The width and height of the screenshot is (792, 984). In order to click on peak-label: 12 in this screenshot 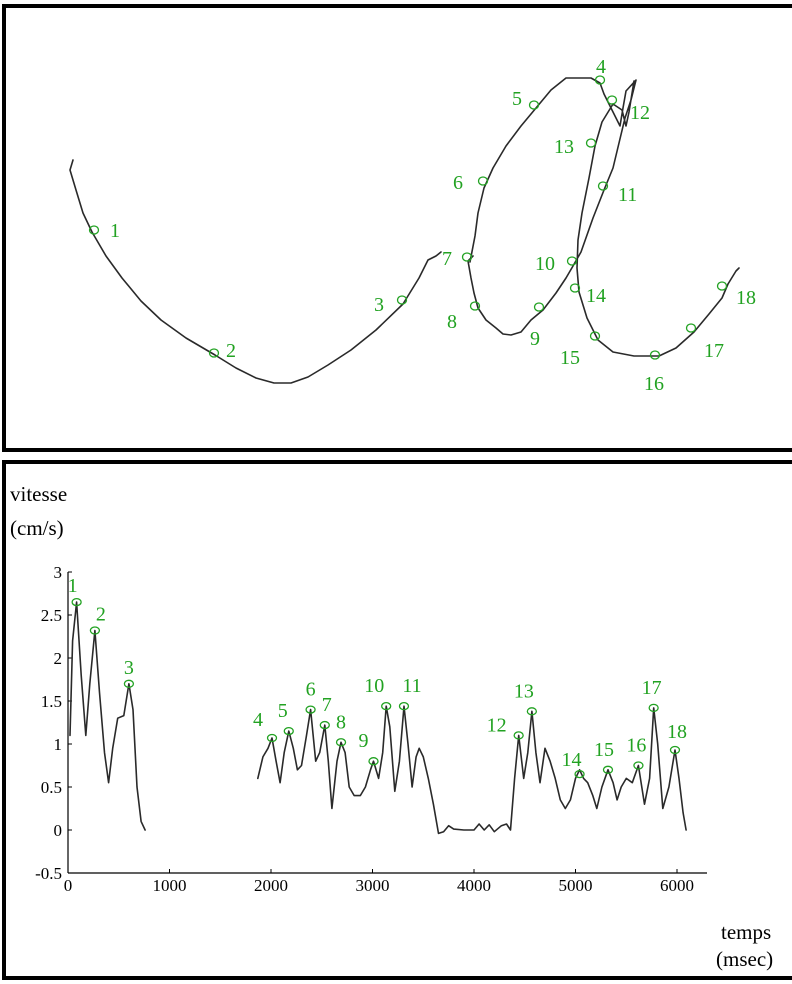, I will do `click(497, 725)`.